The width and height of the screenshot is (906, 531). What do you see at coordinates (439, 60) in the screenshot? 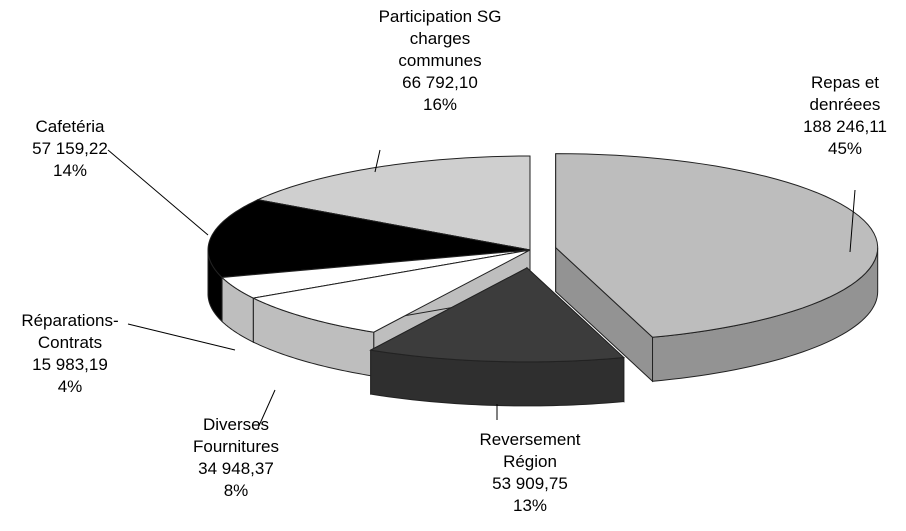
I see `label-line: communes` at bounding box center [439, 60].